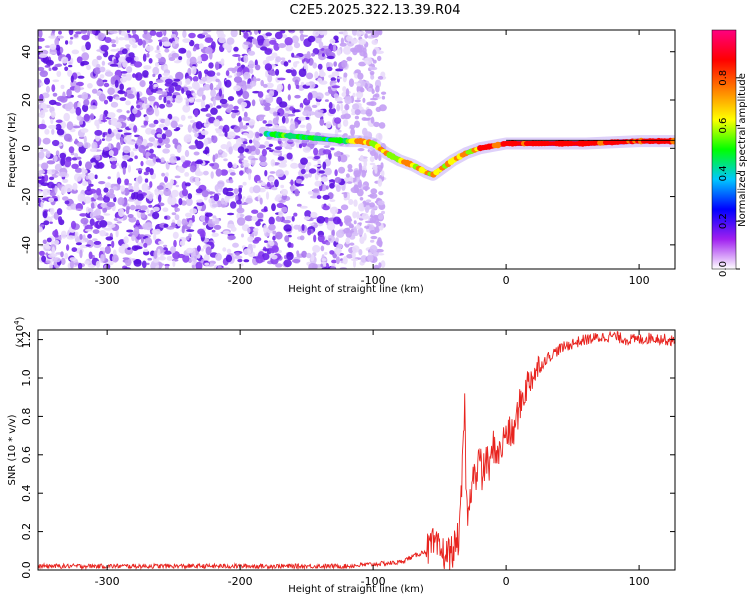  I want to click on spectrogram-x-tick-label: -300, so click(107, 280).